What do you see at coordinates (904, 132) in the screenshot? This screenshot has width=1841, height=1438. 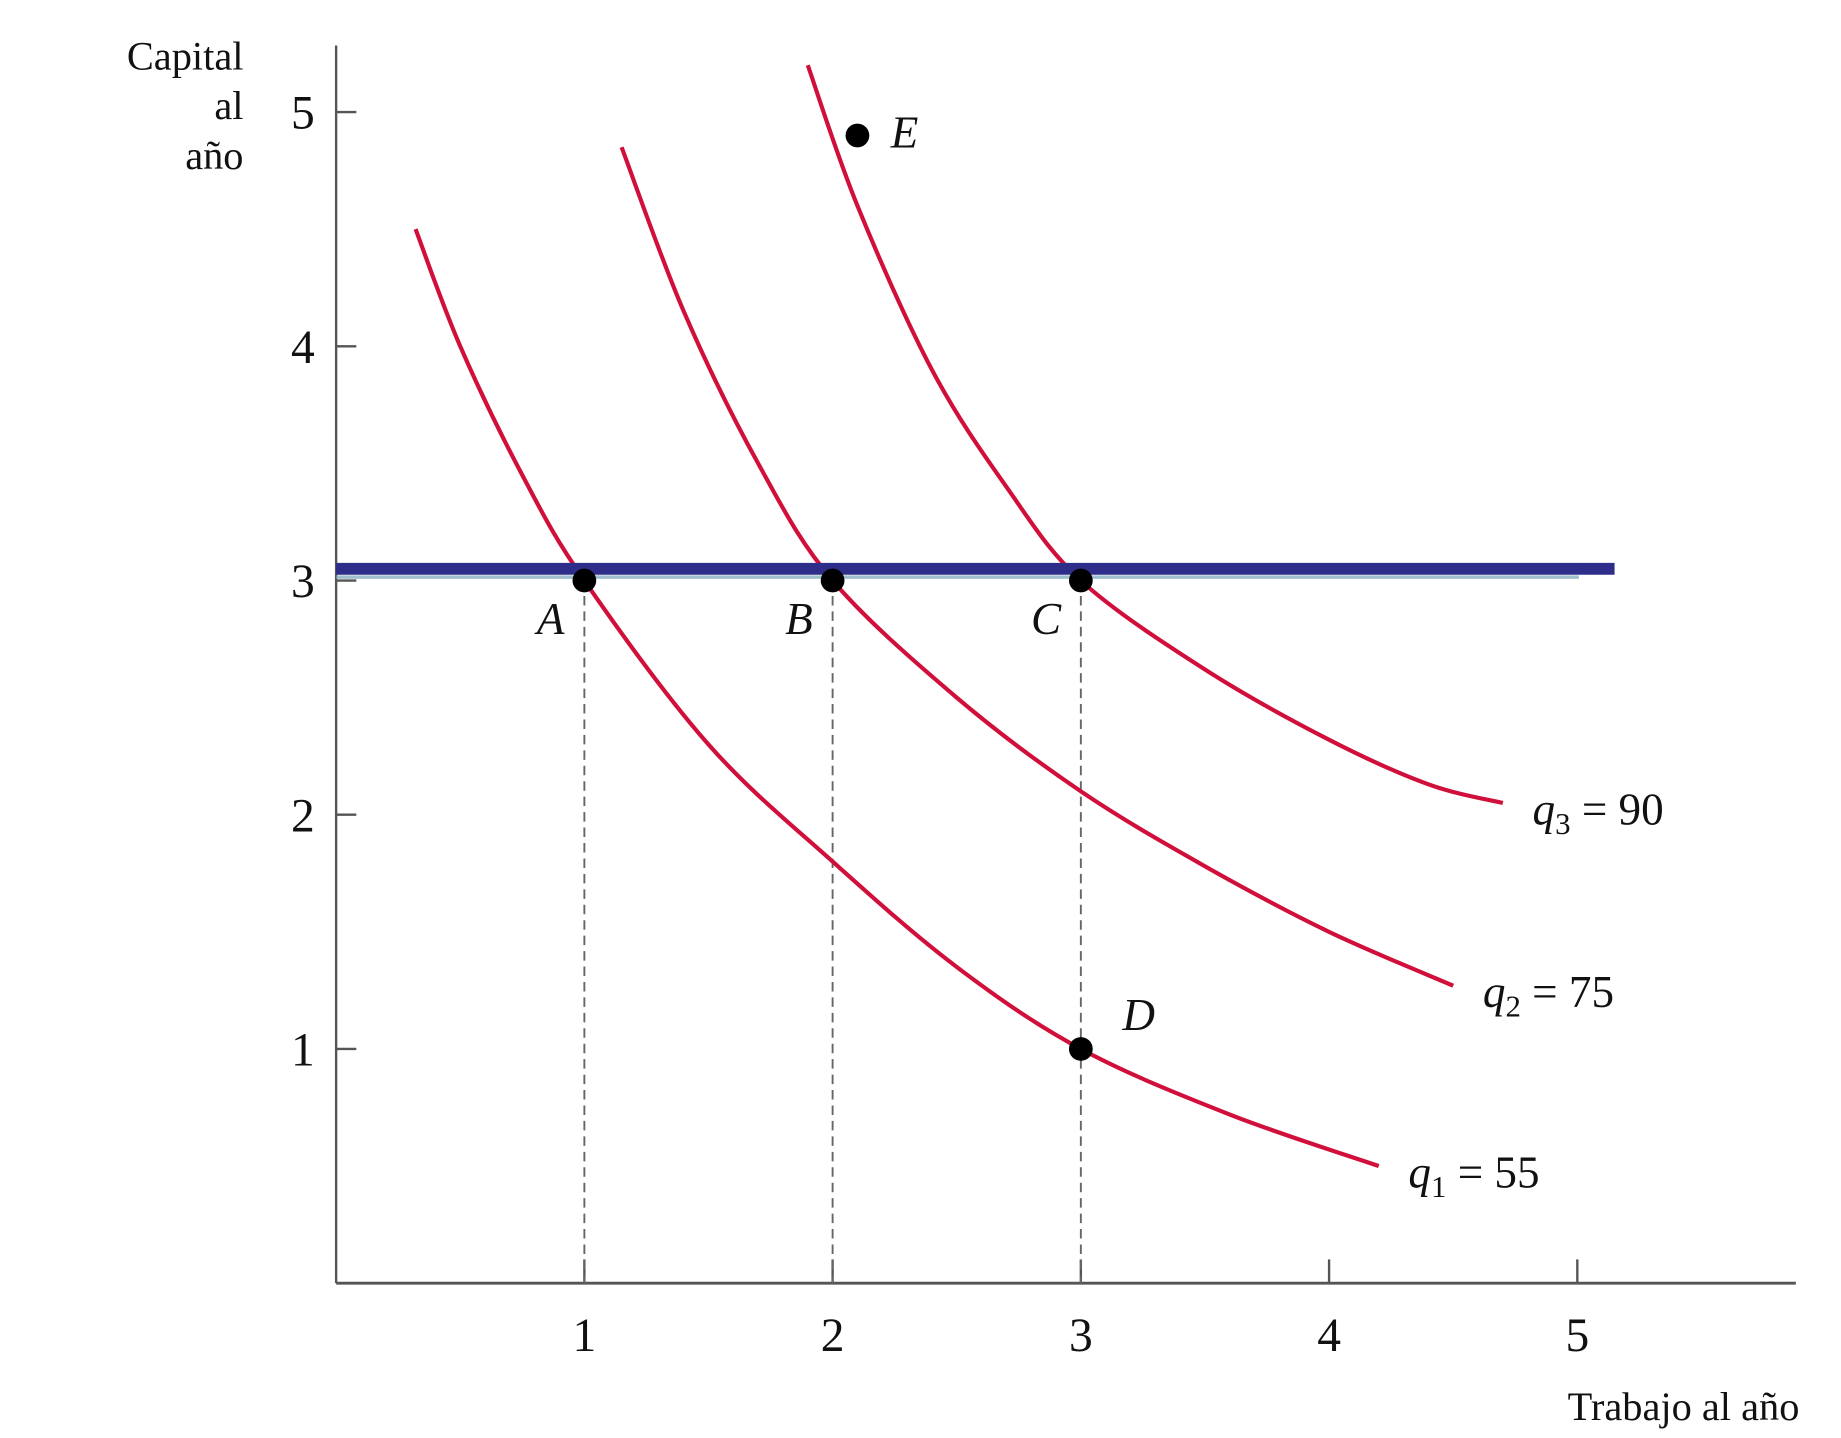 I see `point-label-E: E` at bounding box center [904, 132].